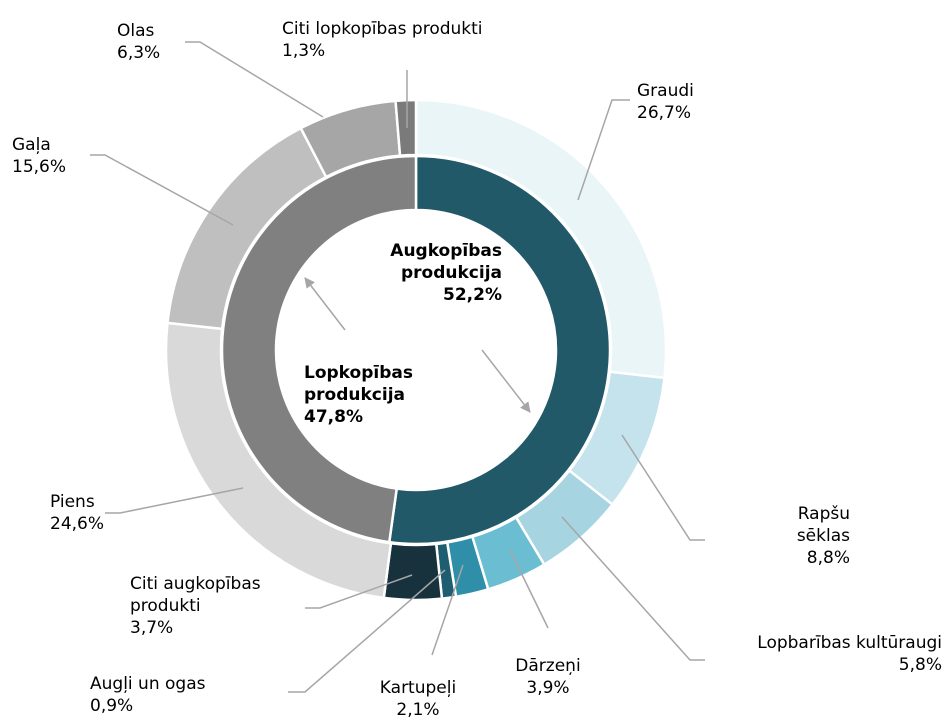 This screenshot has width=946, height=720. Describe the element at coordinates (62, 156) in the screenshot. I see `segment-label: Gaļa 15,6%` at that location.